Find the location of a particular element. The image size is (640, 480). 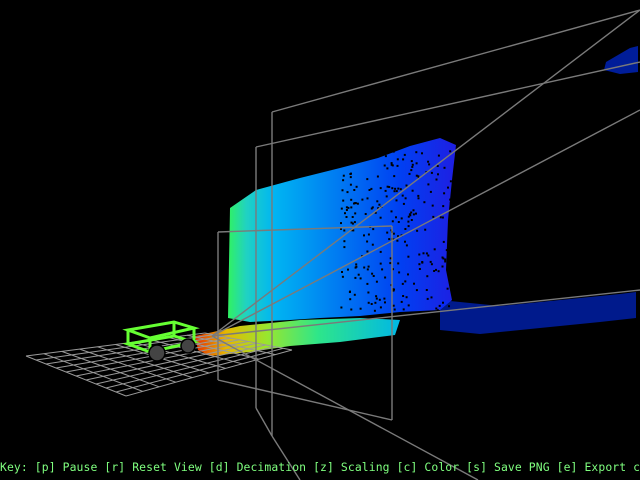

floor-points is located at coordinates (297, 337).